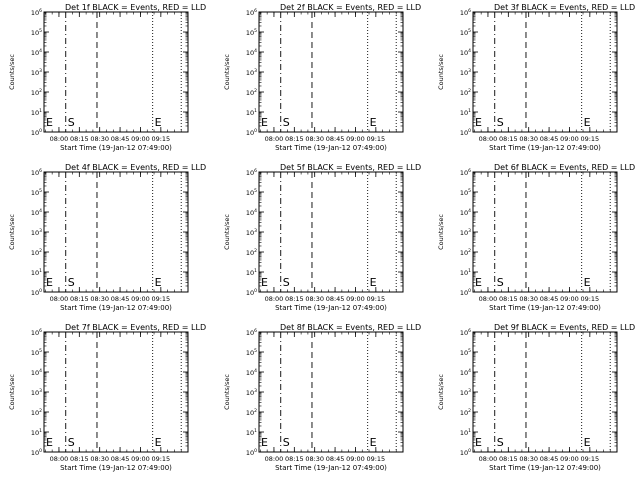  Describe the element at coordinates (564, 167) in the screenshot. I see `panel-title: Det 6f BLACK = Events, RED = LLD` at that location.